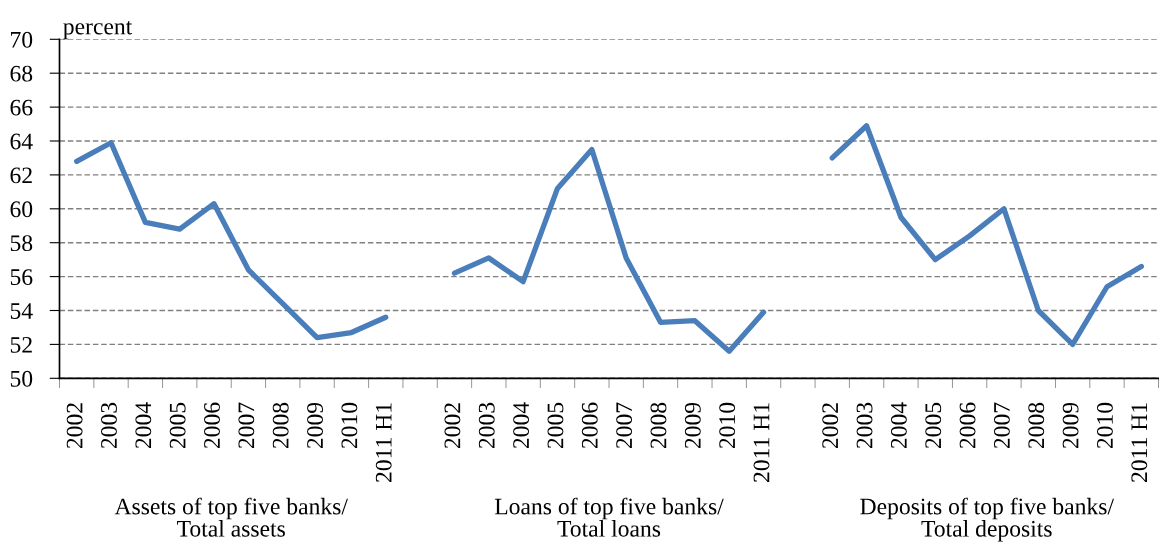 This screenshot has height=544, width=1159. I want to click on y-tick-label: 54, so click(21, 311).